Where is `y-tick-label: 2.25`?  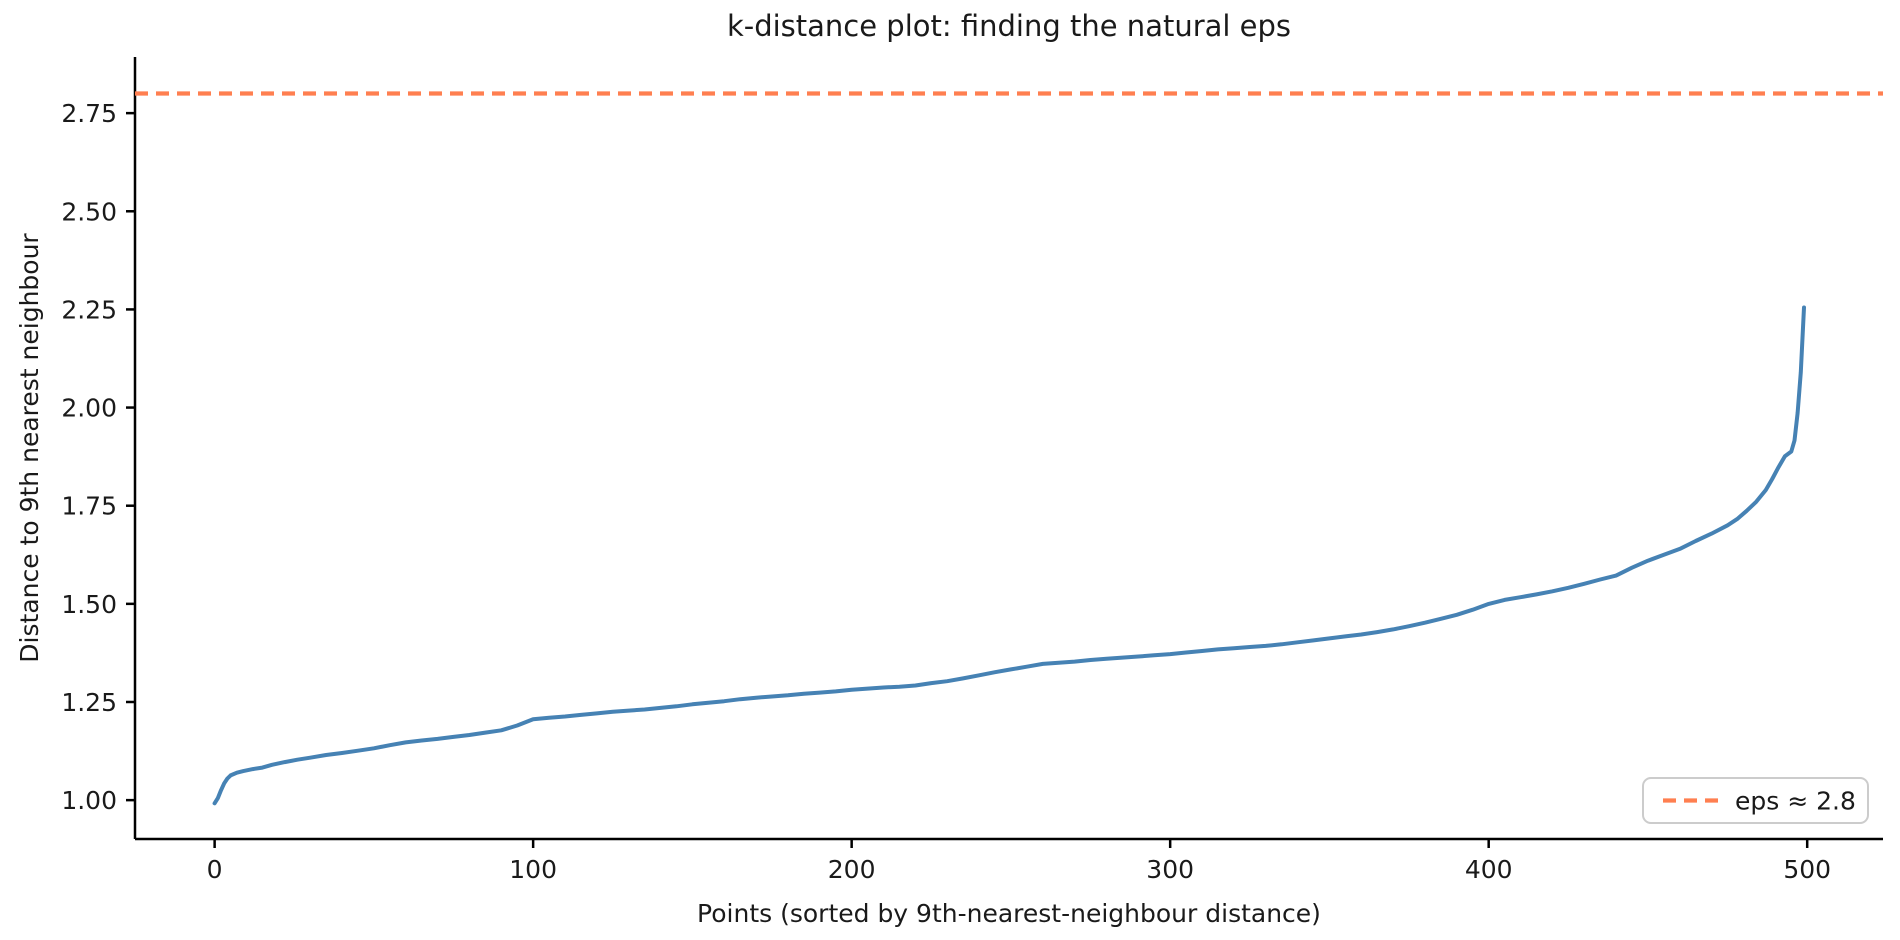
y-tick-label: 2.25 is located at coordinates (89, 309).